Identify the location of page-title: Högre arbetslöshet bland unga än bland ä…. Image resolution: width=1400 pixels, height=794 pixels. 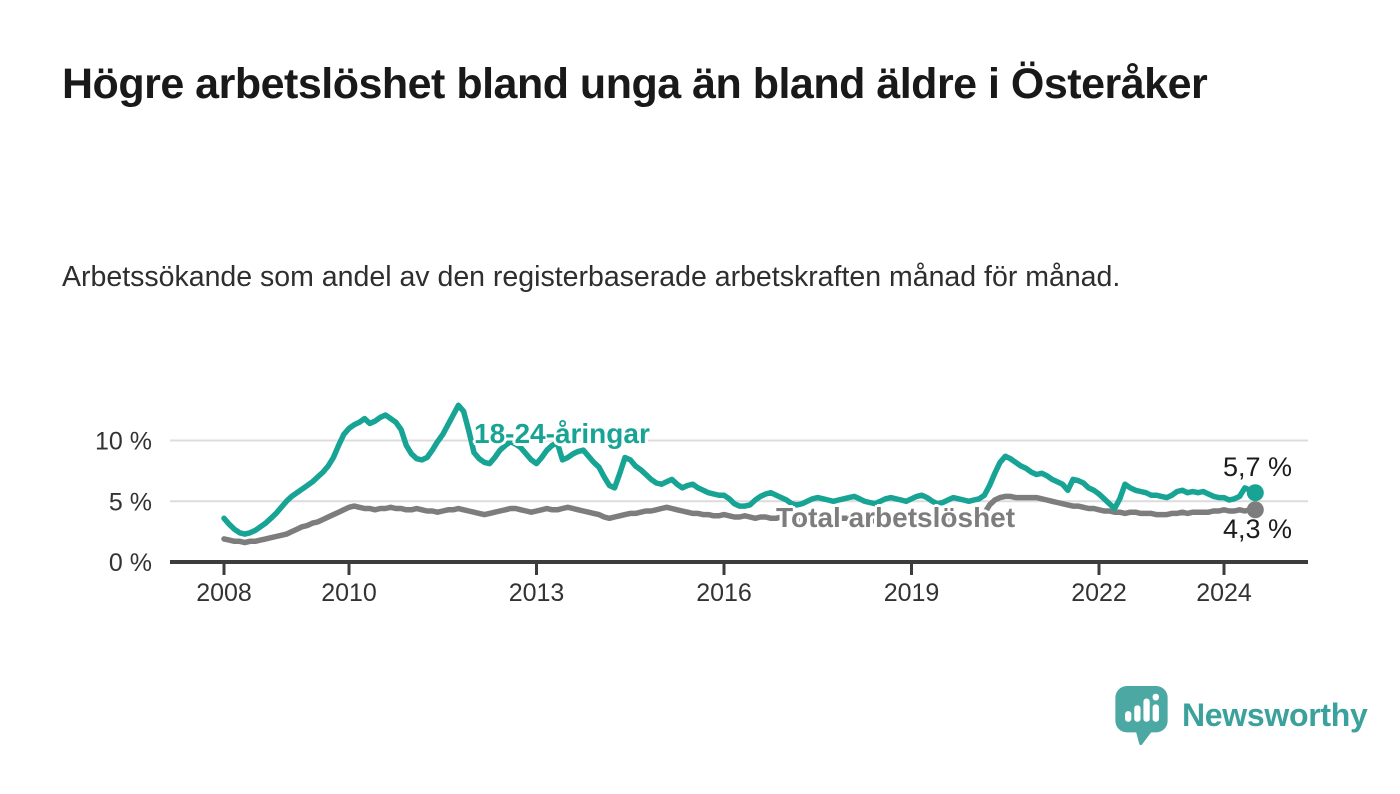
(635, 84).